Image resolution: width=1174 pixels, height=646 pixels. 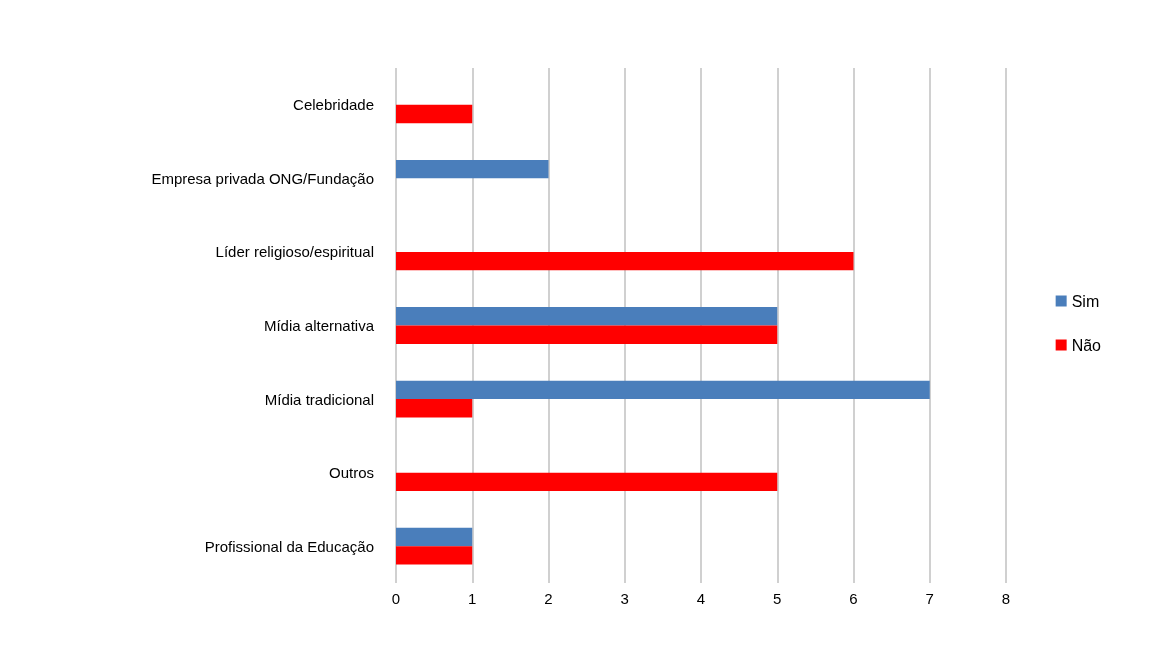 What do you see at coordinates (319, 325) in the screenshot?
I see `y-tick-label: Mídia alternativa` at bounding box center [319, 325].